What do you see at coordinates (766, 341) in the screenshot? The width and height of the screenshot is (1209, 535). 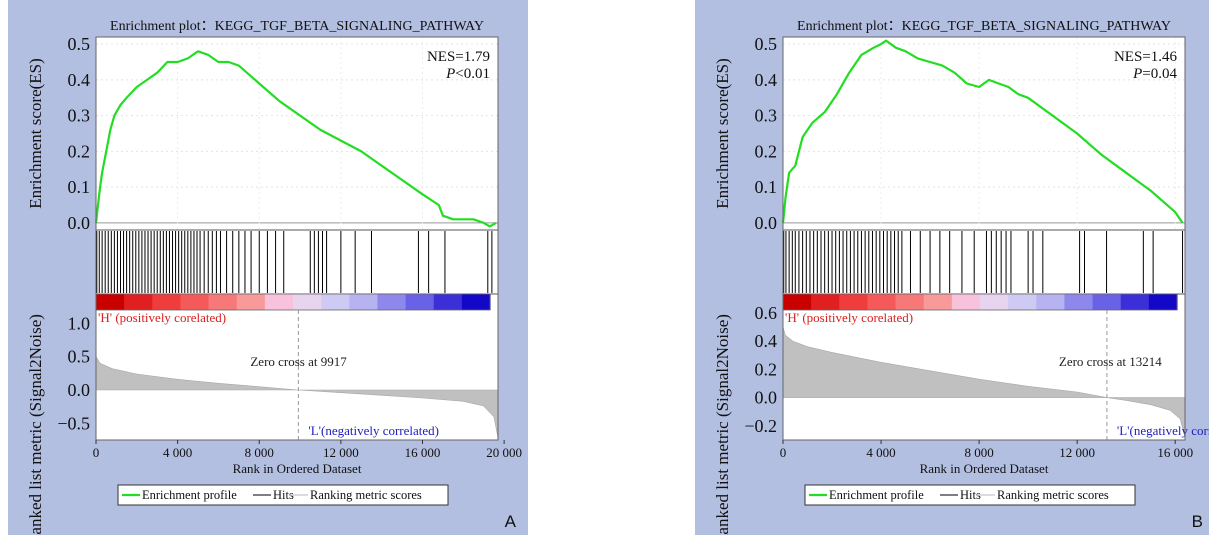 I see `rank-tick-label: 0.4` at bounding box center [766, 341].